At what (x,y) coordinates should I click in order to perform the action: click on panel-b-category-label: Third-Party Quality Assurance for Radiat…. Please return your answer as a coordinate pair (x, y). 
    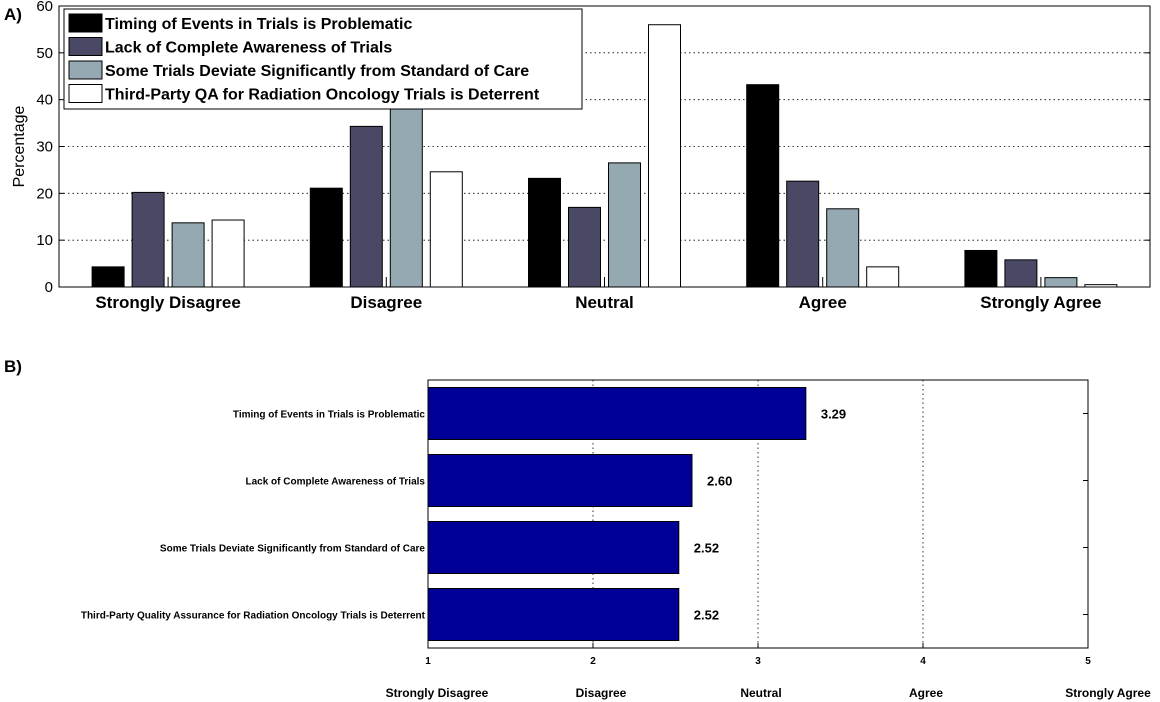
    Looking at the image, I should click on (253, 616).